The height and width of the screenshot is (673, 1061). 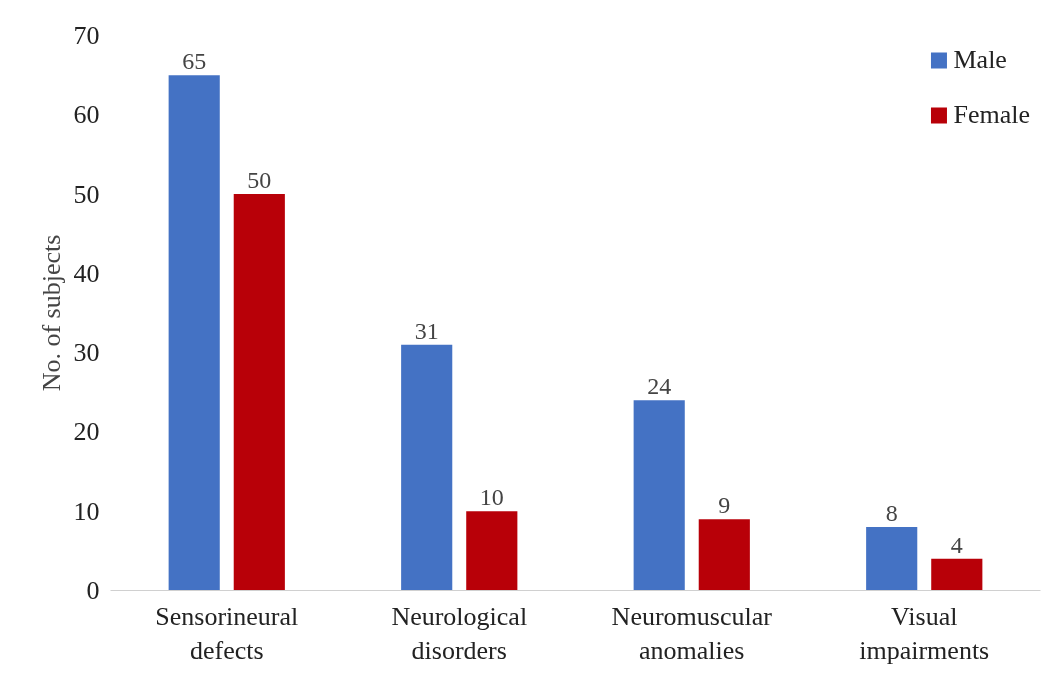 What do you see at coordinates (86, 273) in the screenshot?
I see `y-tick-label: 40` at bounding box center [86, 273].